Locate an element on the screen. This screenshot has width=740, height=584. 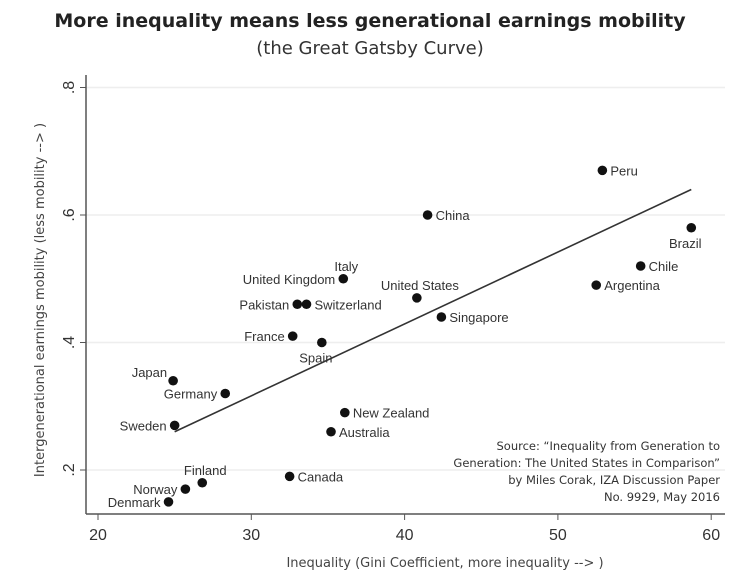
chart-subtitle: (the Great Gatsby Curve) is located at coordinates (370, 48).